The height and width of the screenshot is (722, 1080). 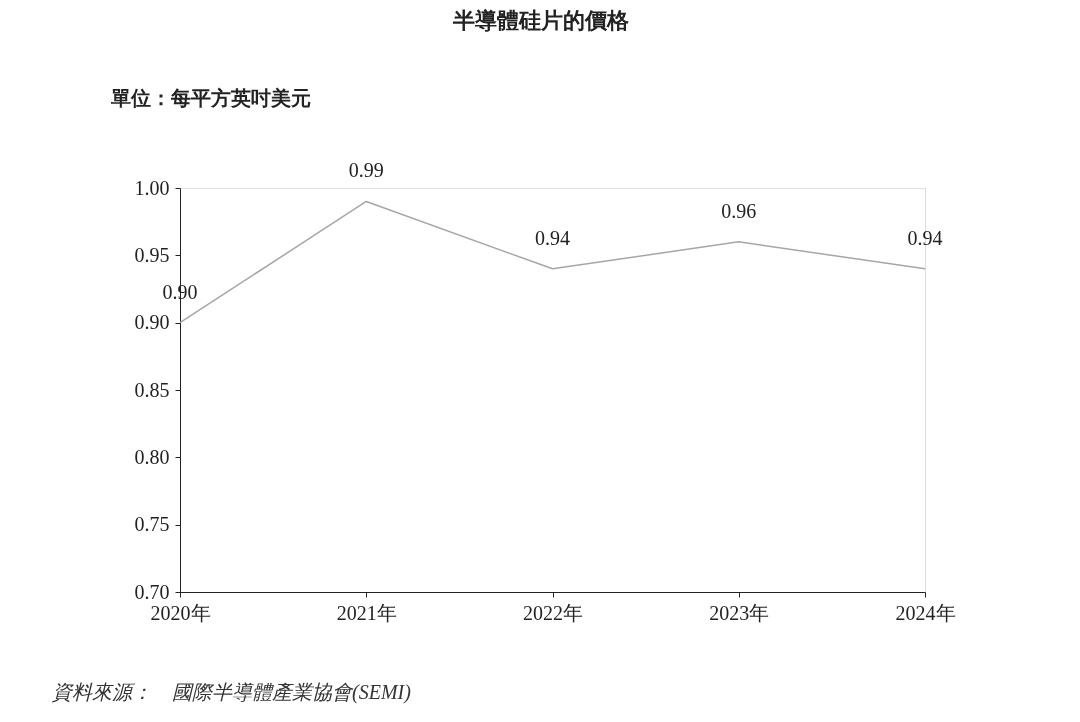 I want to click on x-tick-label: 2022年, so click(x=553, y=612).